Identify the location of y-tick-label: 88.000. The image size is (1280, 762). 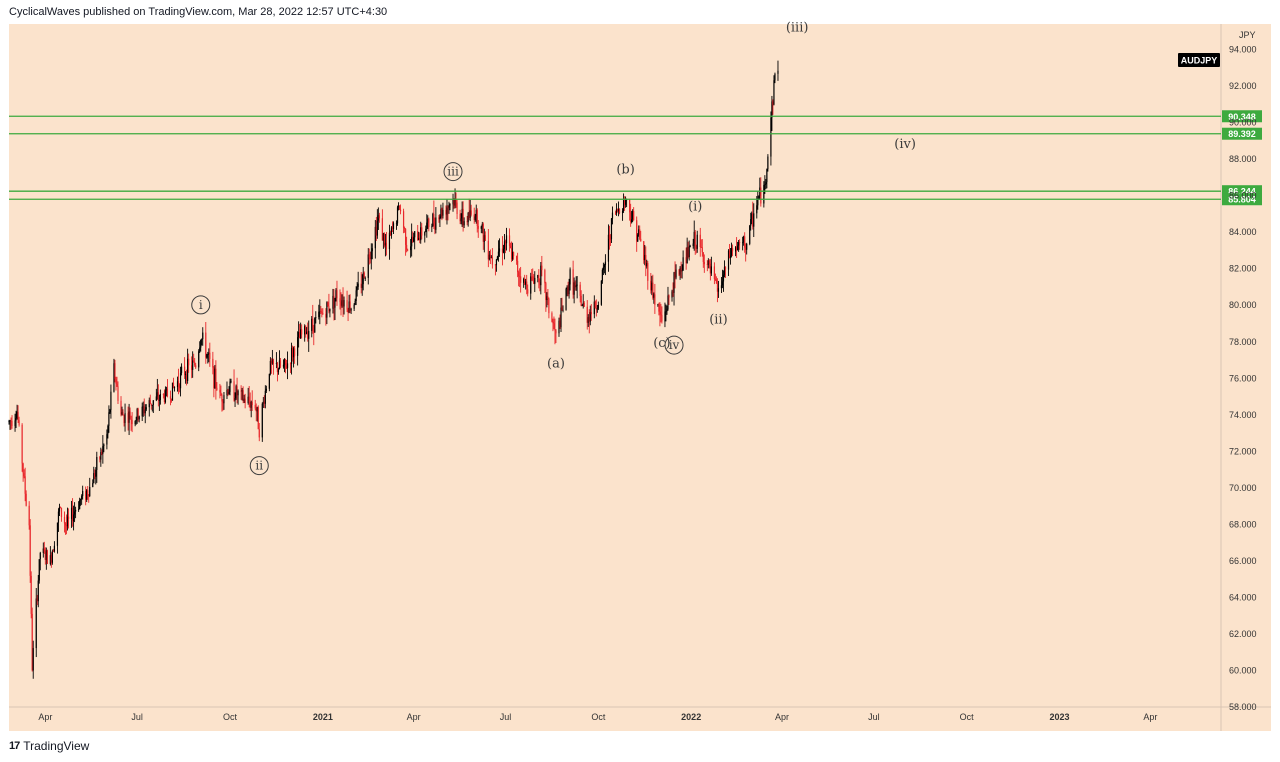
(1243, 159).